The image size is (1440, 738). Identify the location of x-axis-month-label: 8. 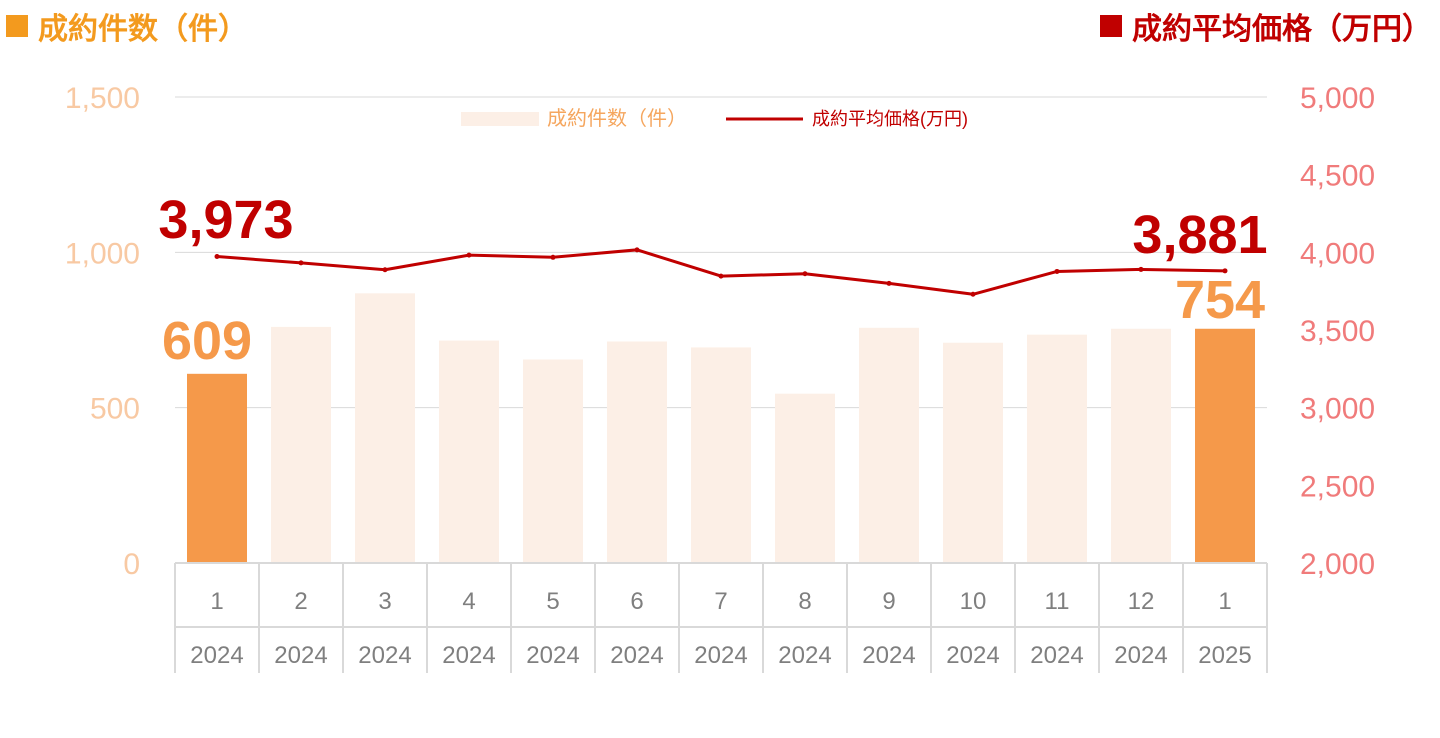
(804, 601).